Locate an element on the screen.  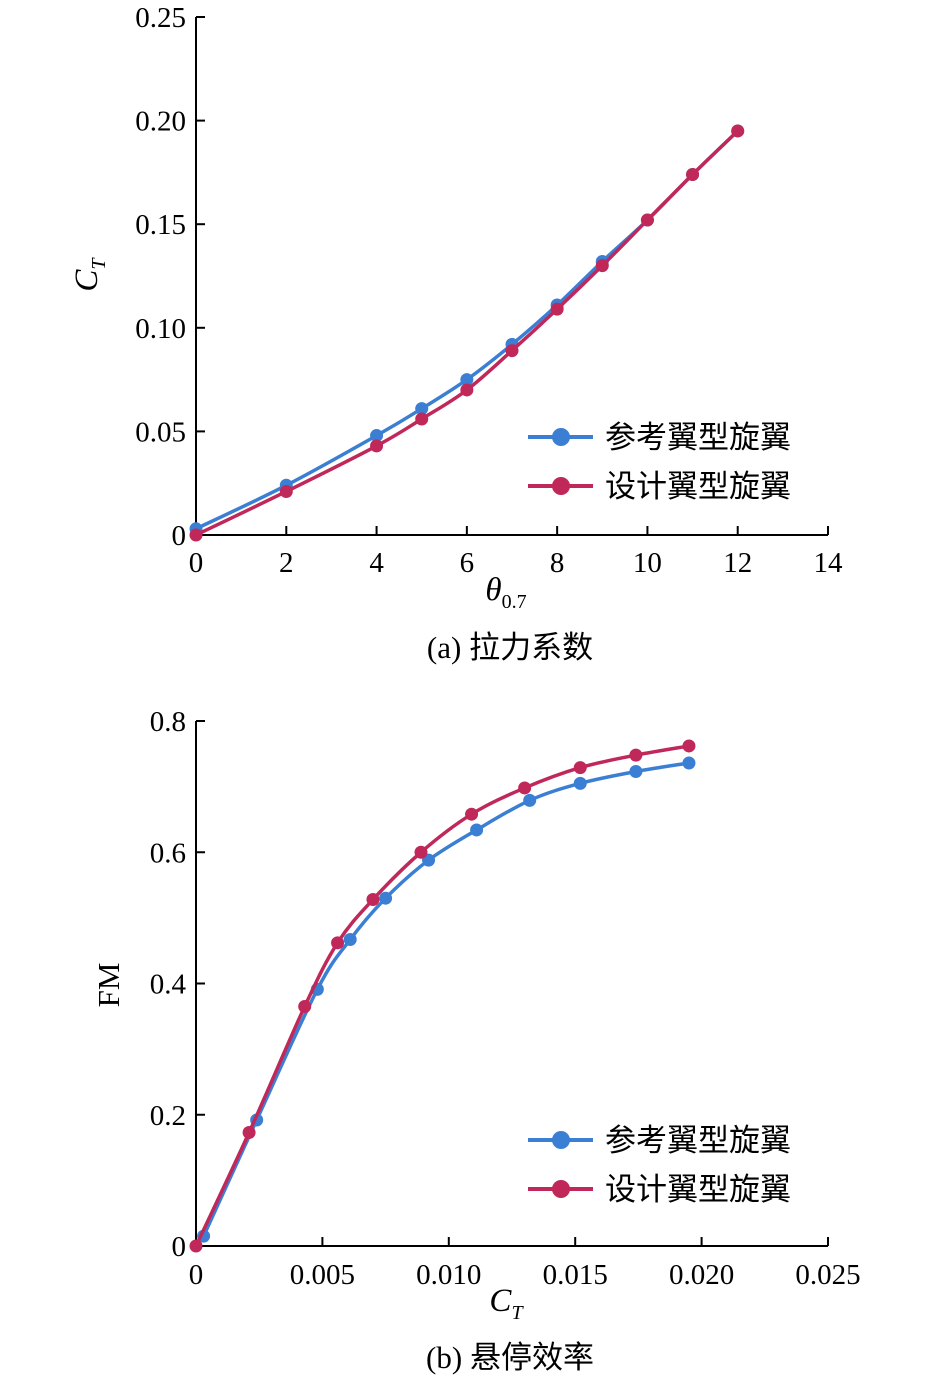
x-axis-label: θ0.7 is located at coordinates (505, 592).